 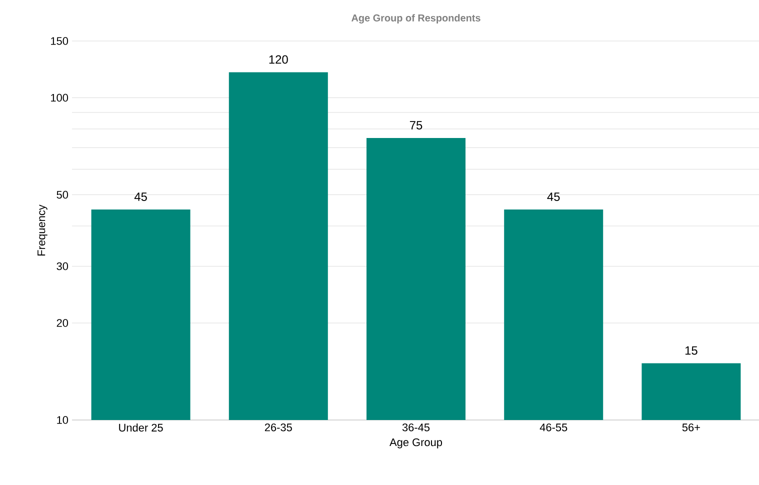 What do you see at coordinates (416, 428) in the screenshot?
I see `x-tick-label: 36-45` at bounding box center [416, 428].